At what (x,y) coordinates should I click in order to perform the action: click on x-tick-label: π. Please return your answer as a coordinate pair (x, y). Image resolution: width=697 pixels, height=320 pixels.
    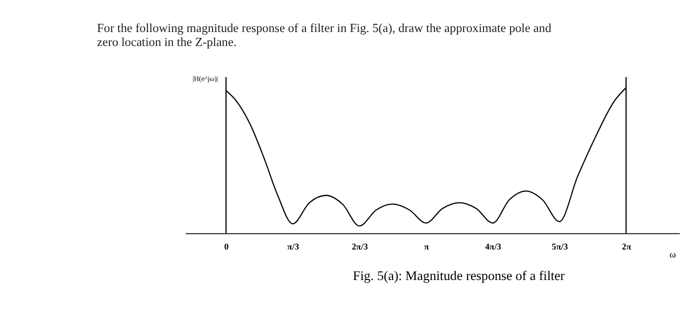
    Looking at the image, I should click on (427, 247).